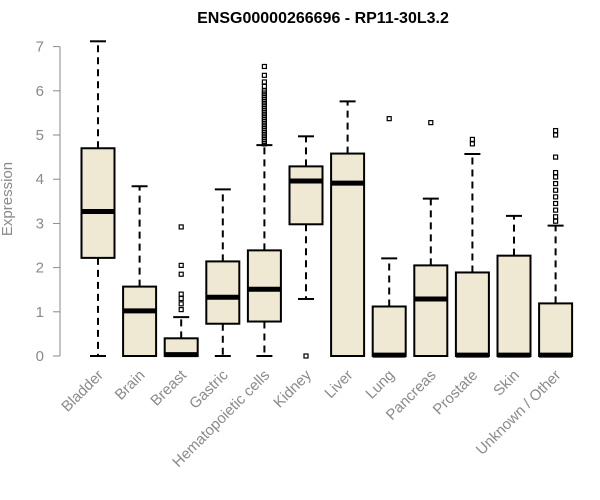  Describe the element at coordinates (130, 385) in the screenshot. I see `x-category-label: Brain` at that location.